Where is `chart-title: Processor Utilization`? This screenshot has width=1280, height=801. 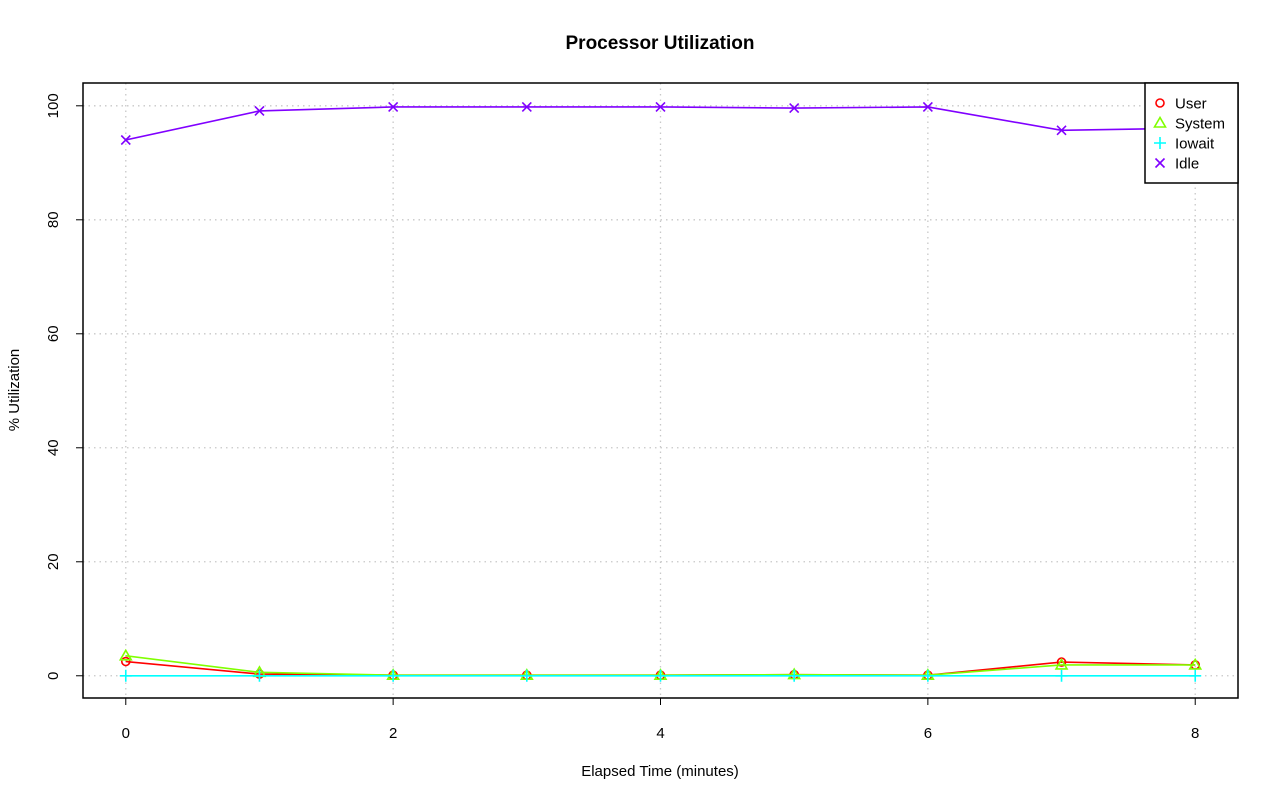
chart-title: Processor Utilization is located at coordinates (660, 43).